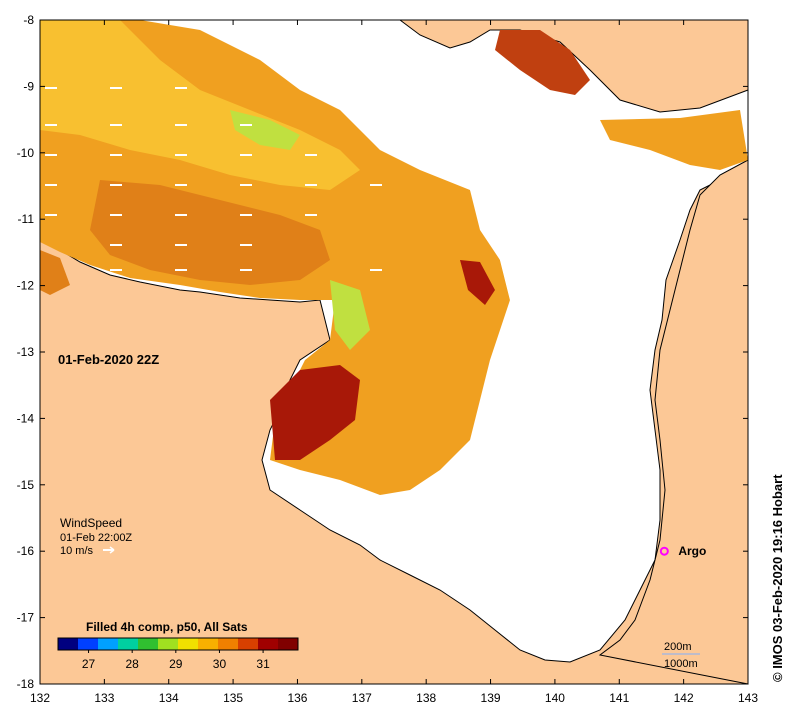 This screenshot has height=716, width=791. What do you see at coordinates (167, 627) in the screenshot?
I see `colorbar-title: Filled 4h comp, p50, All Sats` at bounding box center [167, 627].